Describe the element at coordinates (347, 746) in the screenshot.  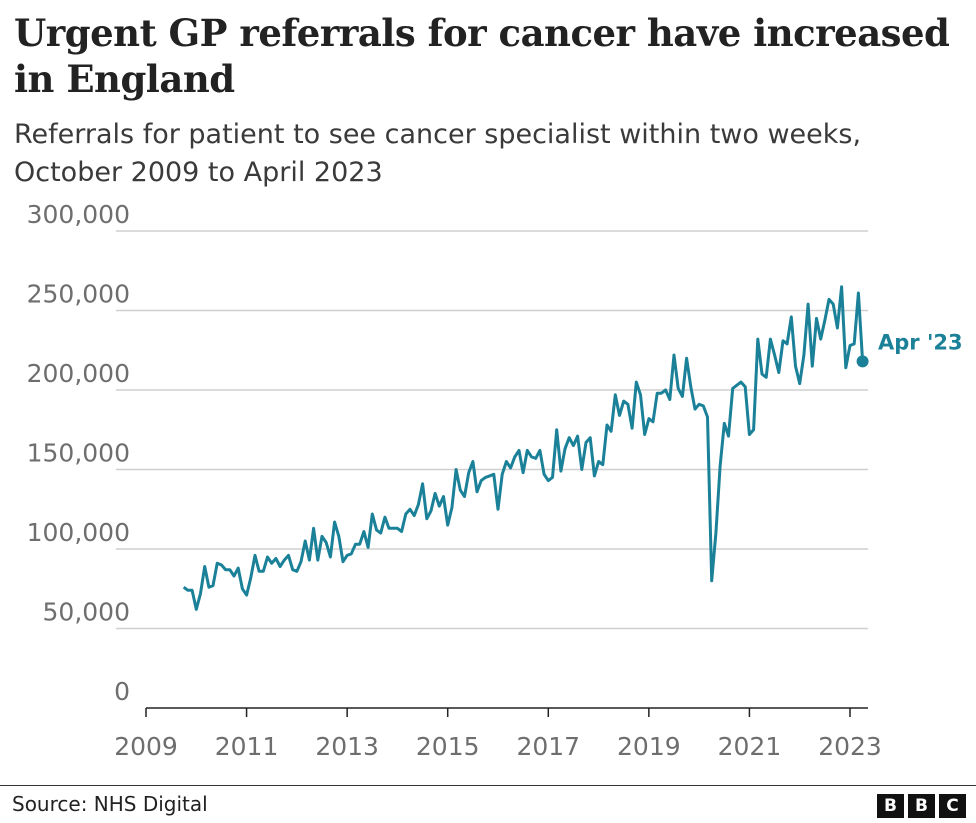
I see `x-tick-label: 2013` at that location.